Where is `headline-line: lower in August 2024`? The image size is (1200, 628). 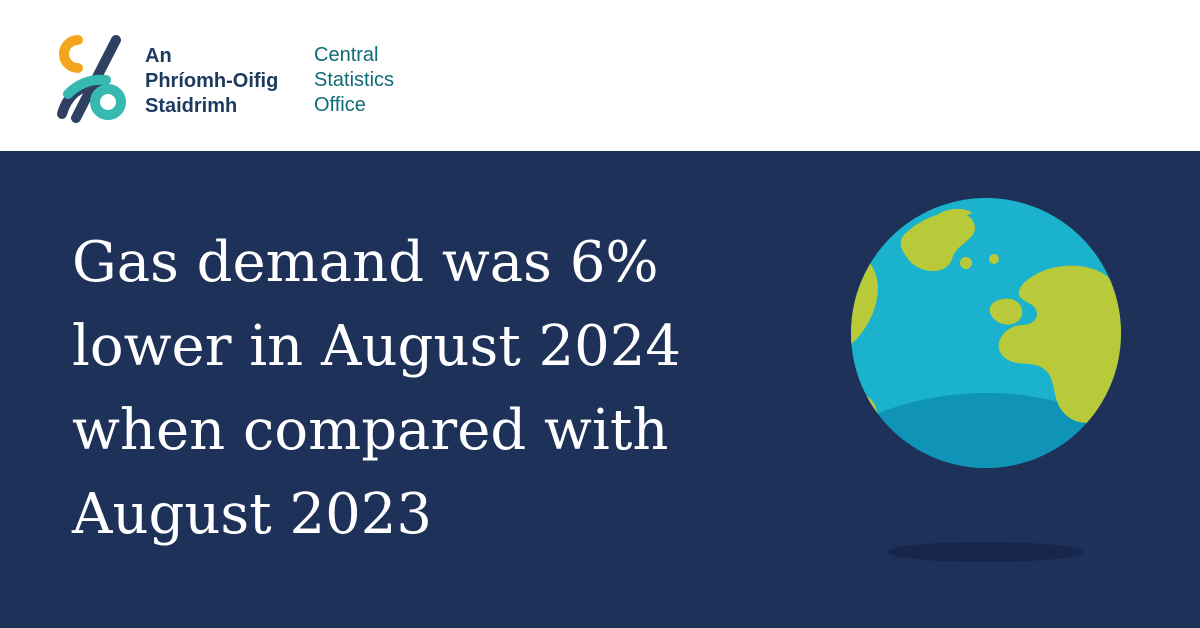
headline-line: lower in August 2024 is located at coordinates (377, 346).